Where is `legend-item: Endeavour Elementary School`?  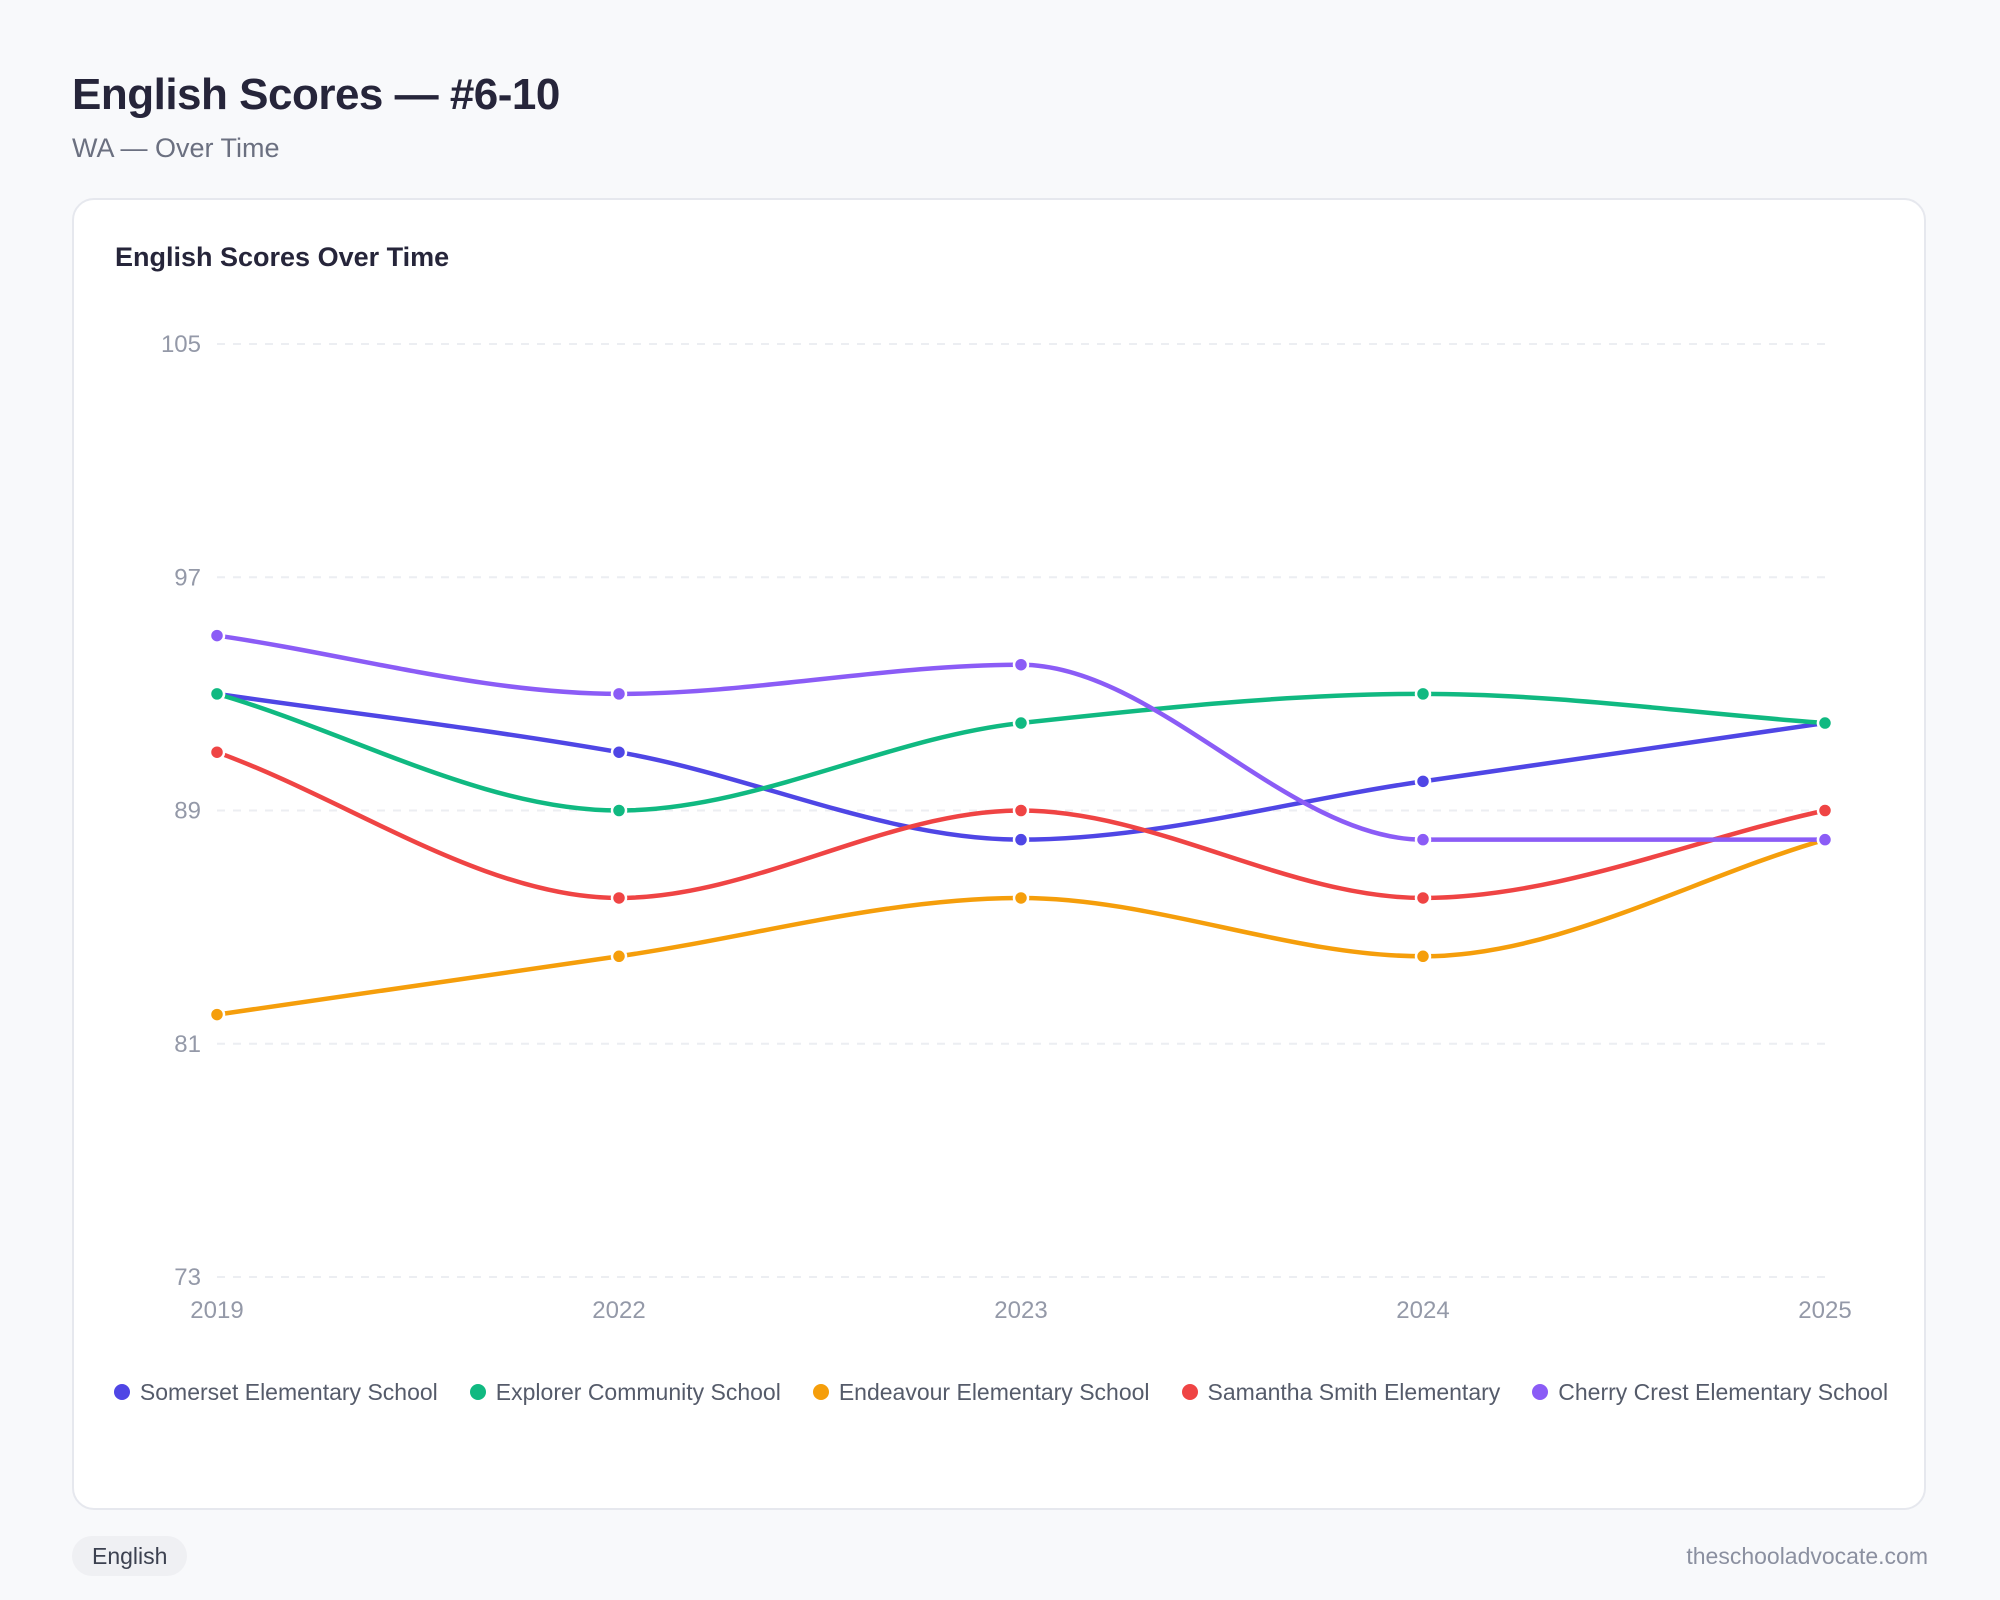 legend-item: Endeavour Elementary School is located at coordinates (981, 1392).